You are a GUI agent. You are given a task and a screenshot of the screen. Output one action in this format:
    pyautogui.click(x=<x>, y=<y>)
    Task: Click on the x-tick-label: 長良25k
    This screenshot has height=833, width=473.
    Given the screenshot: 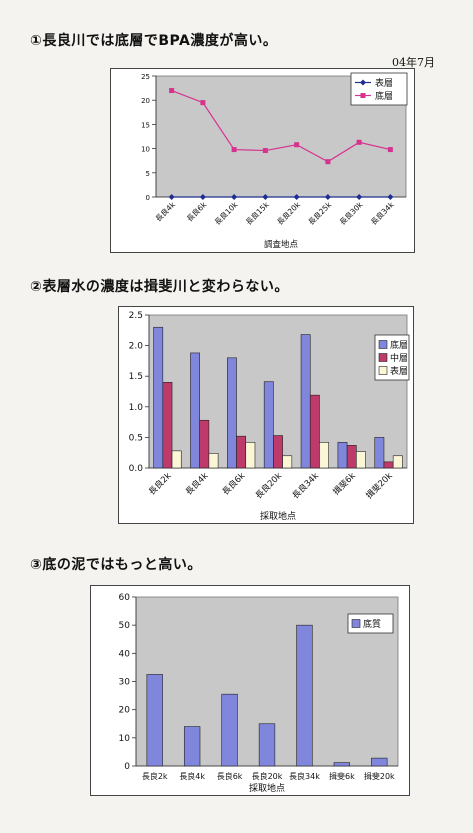 What is the action you would take?
    pyautogui.click(x=320, y=213)
    